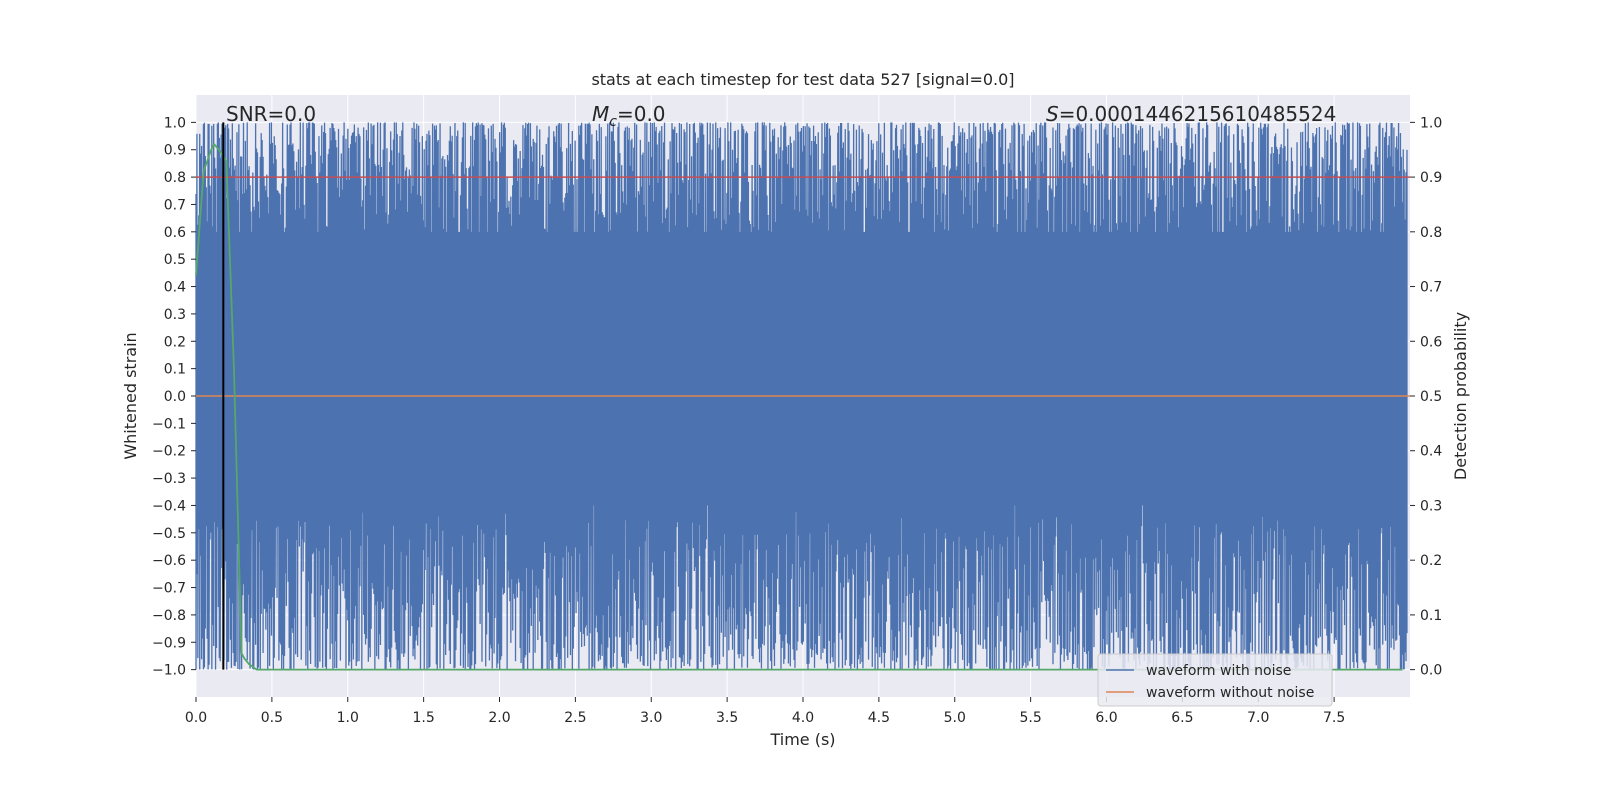 The width and height of the screenshot is (1600, 800). What do you see at coordinates (1030, 718) in the screenshot?
I see `x-tick-label: 5.5` at bounding box center [1030, 718].